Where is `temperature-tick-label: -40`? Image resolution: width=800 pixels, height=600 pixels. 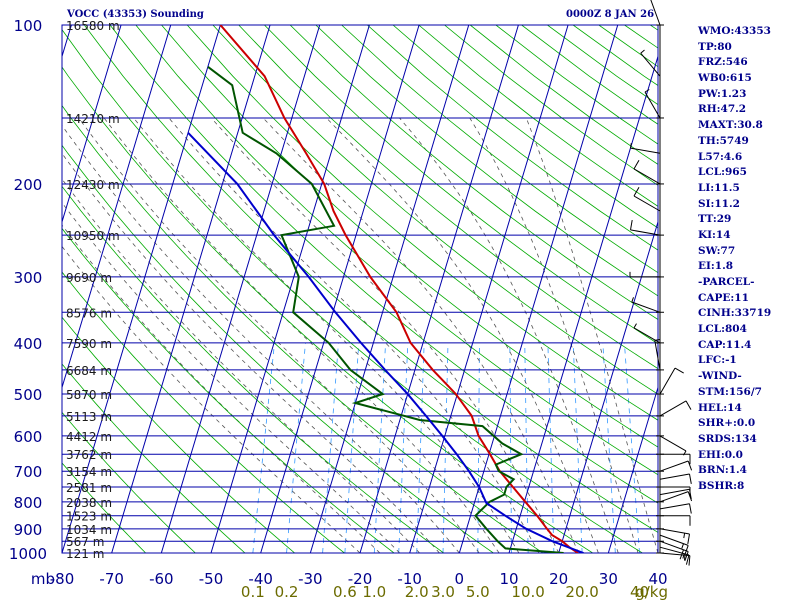
temperature-tick-label: -40 is located at coordinates (260, 579).